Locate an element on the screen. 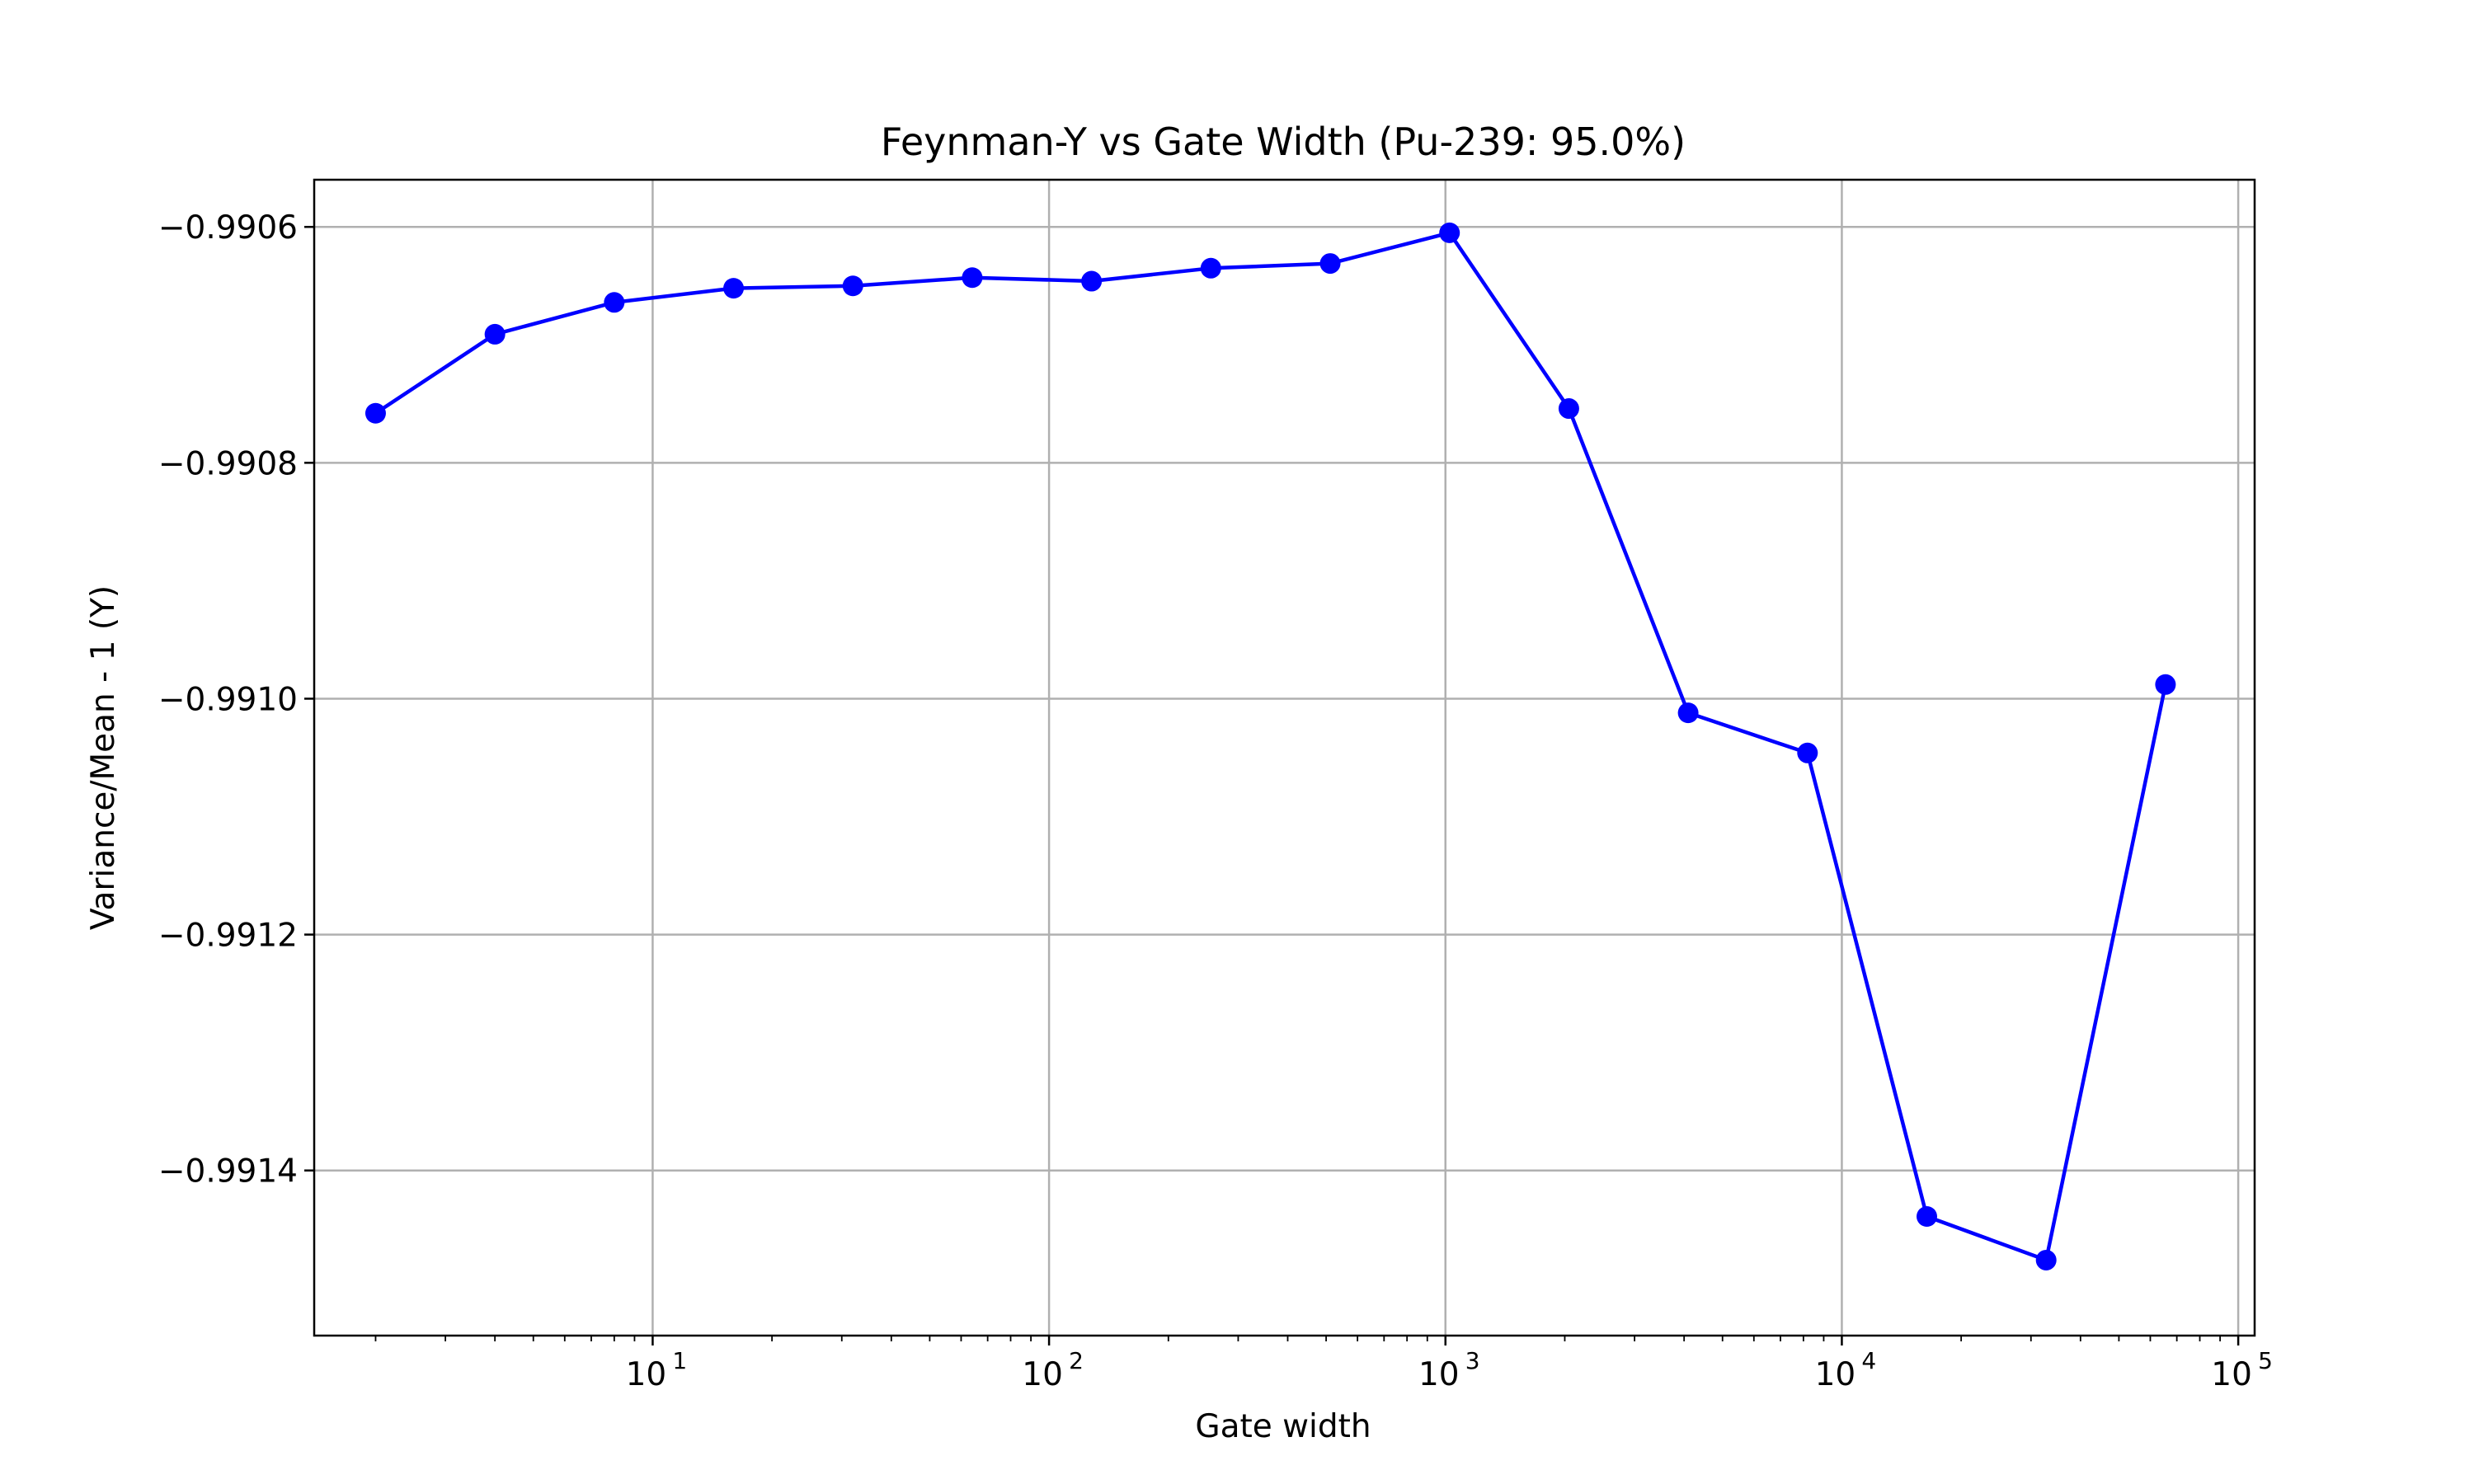 The height and width of the screenshot is (1484, 2474). x-tick-exponent: 2 is located at coordinates (1076, 1360).